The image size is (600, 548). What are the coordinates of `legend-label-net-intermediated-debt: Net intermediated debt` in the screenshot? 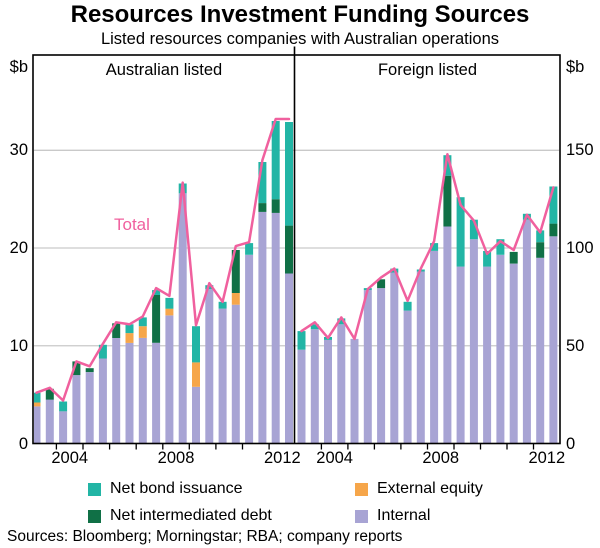 It's located at (191, 515).